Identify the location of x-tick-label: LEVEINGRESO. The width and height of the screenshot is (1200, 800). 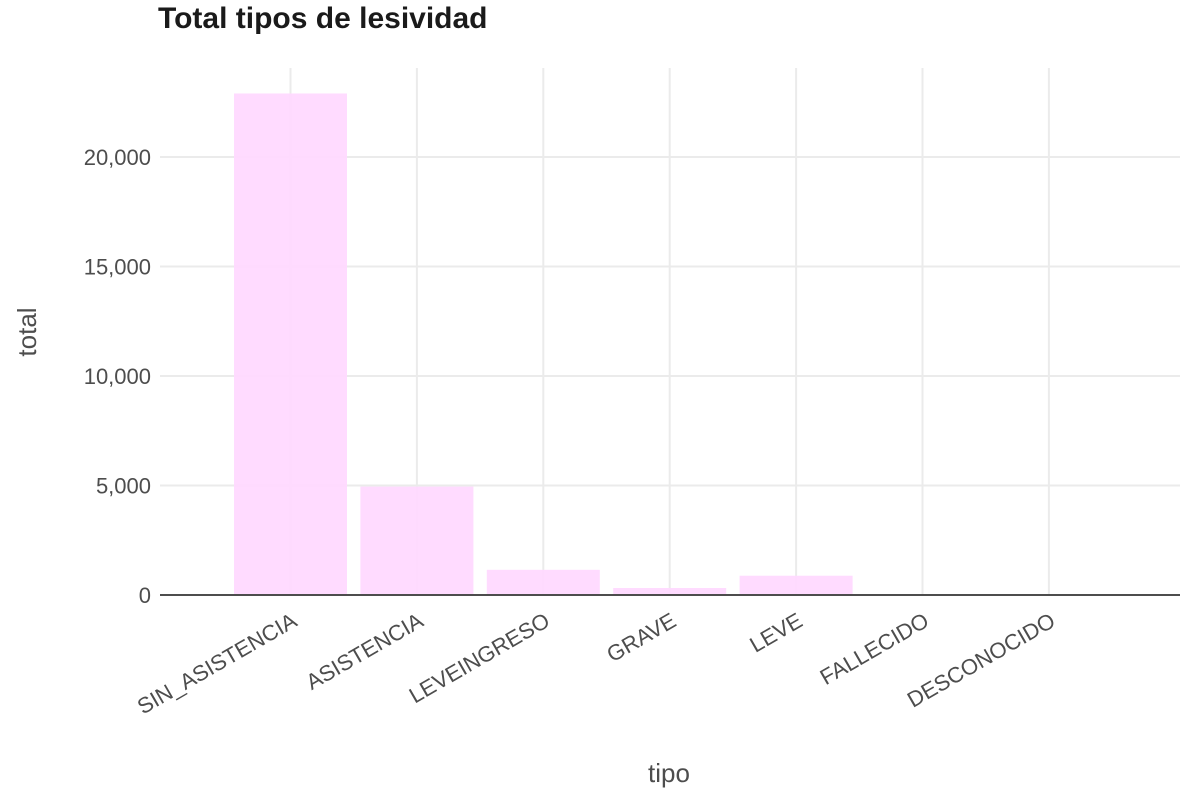
(479, 658).